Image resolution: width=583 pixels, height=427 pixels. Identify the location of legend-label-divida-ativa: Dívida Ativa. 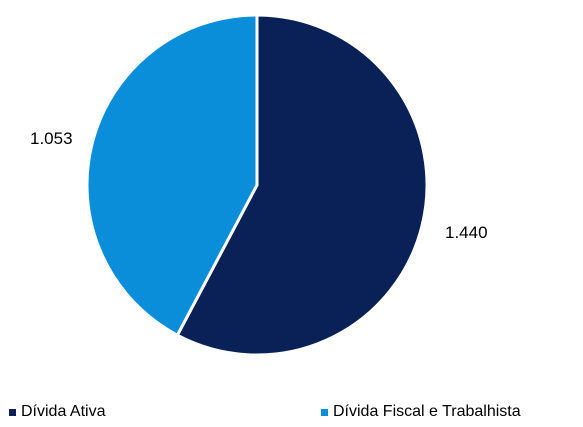
(63, 411).